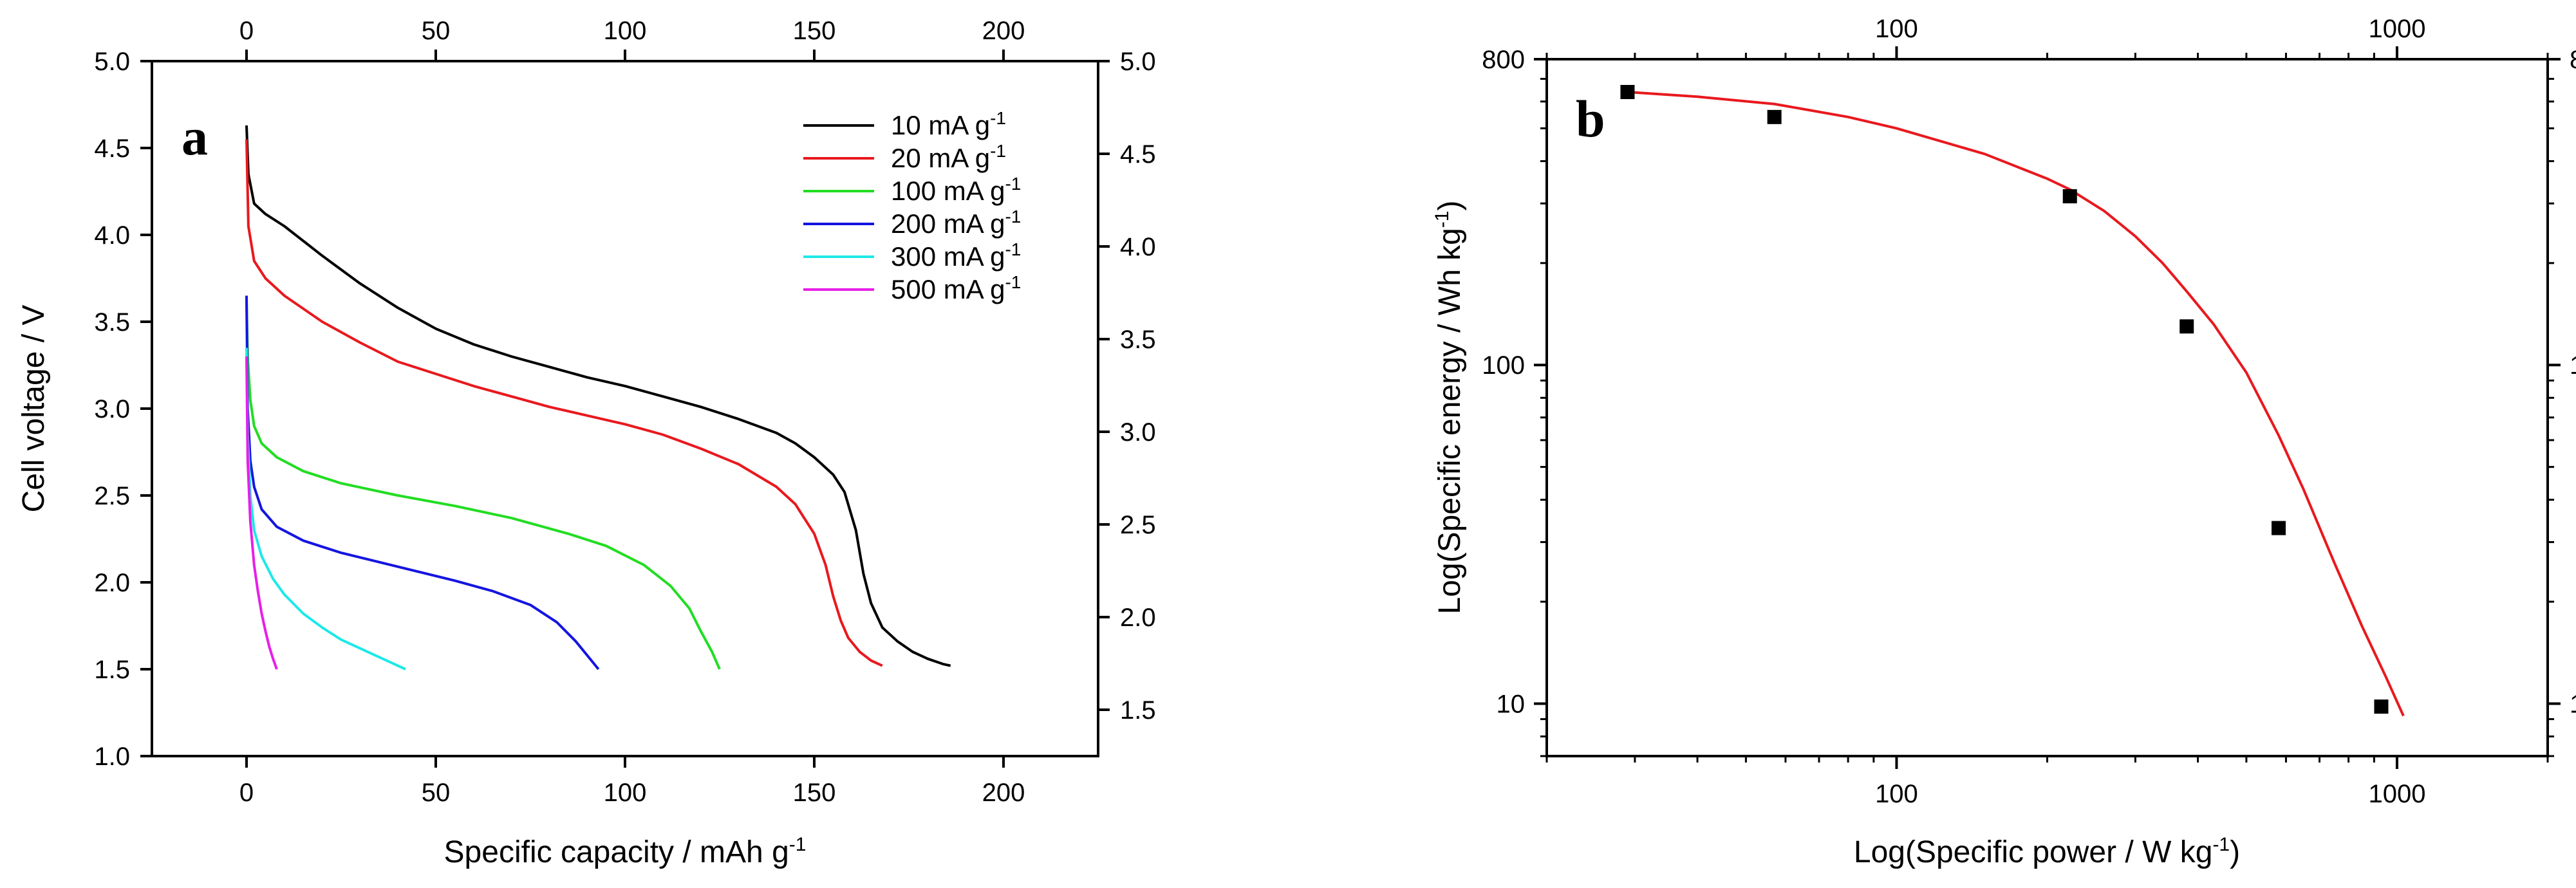 Image resolution: width=2576 pixels, height=888 pixels. I want to click on chart-a-legend-text: 100 mA g, so click(948, 191).